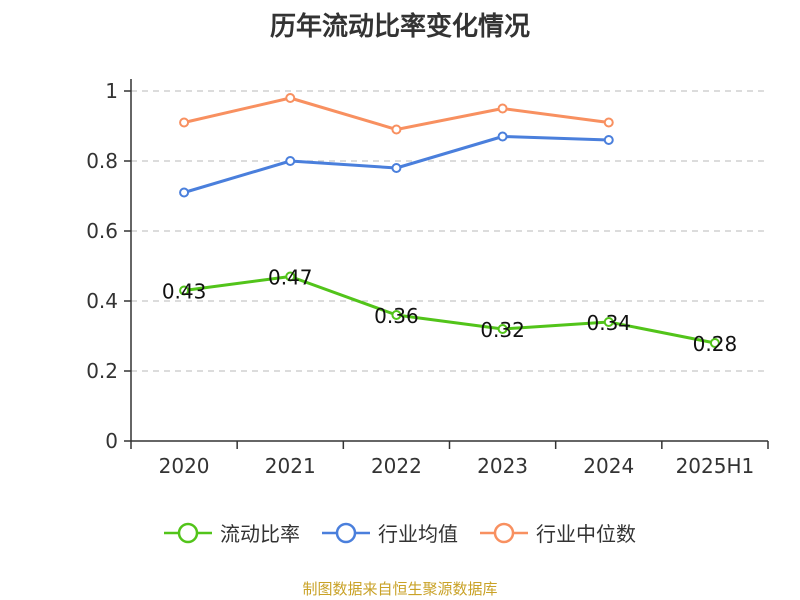  Describe the element at coordinates (715, 466) in the screenshot. I see `x-tick-label: 2025H1` at that location.